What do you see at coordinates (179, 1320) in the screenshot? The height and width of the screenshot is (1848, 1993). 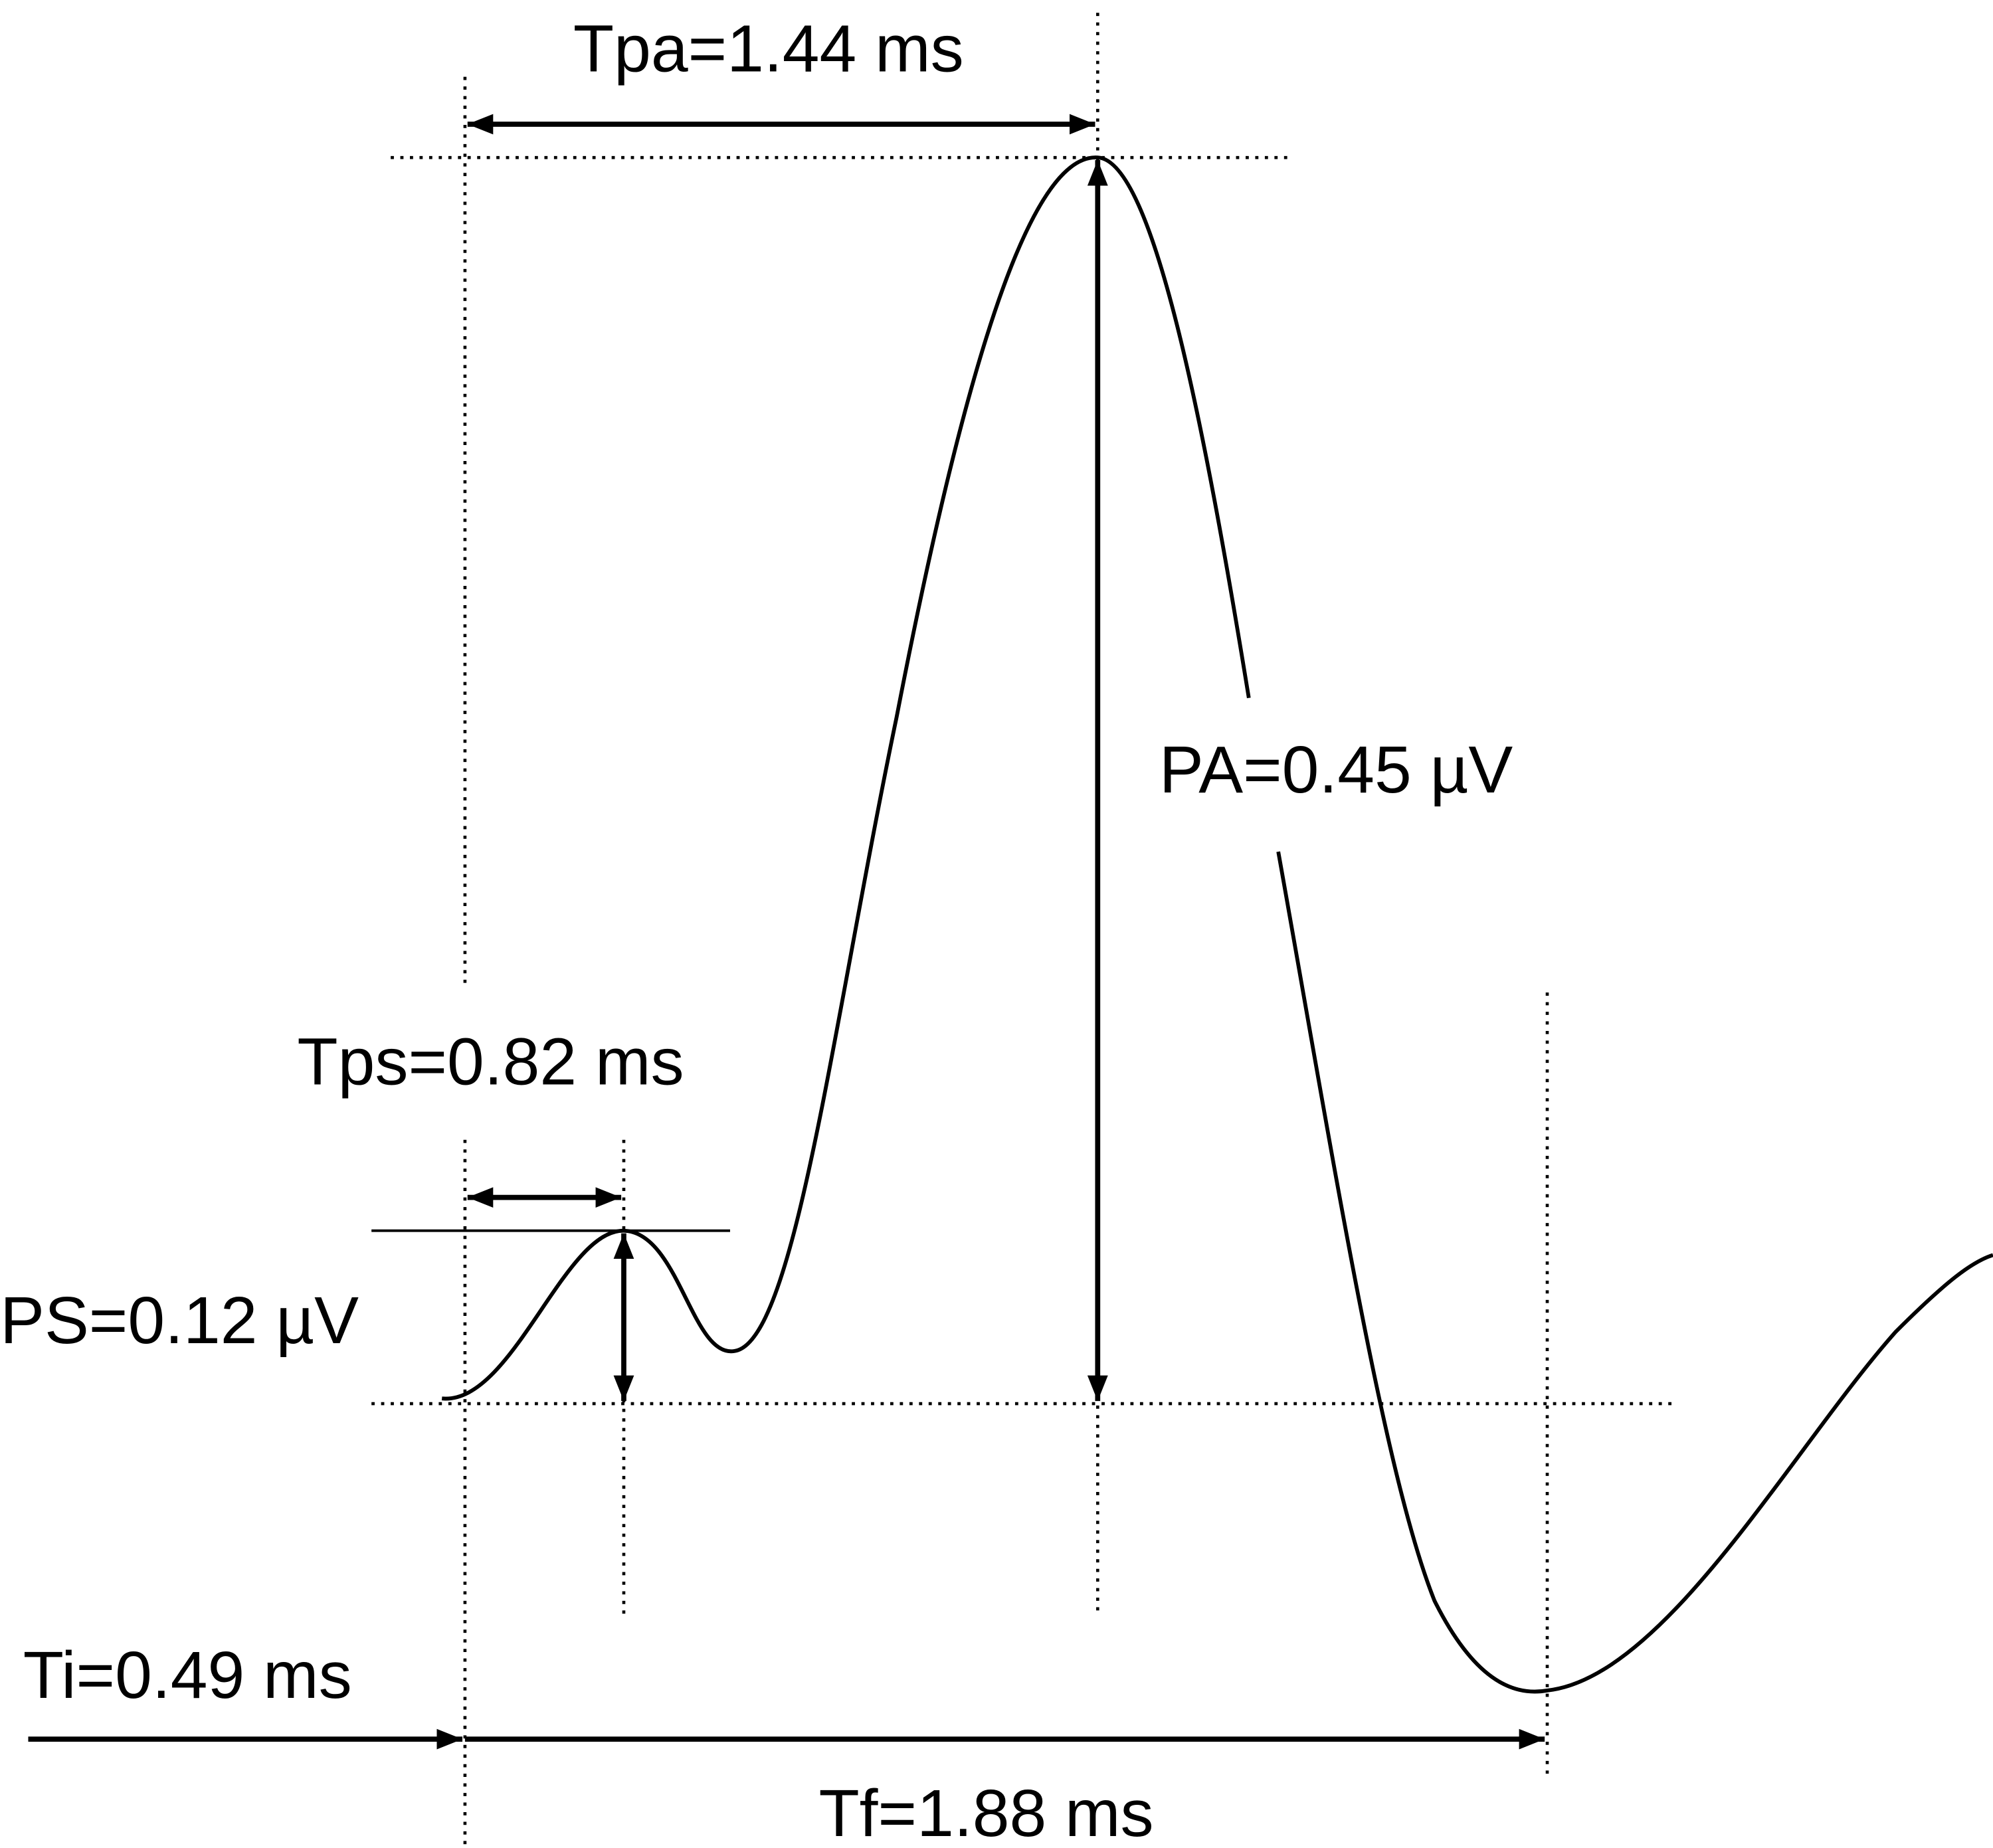 I see `ps-label: PS=0.12 µV` at bounding box center [179, 1320].